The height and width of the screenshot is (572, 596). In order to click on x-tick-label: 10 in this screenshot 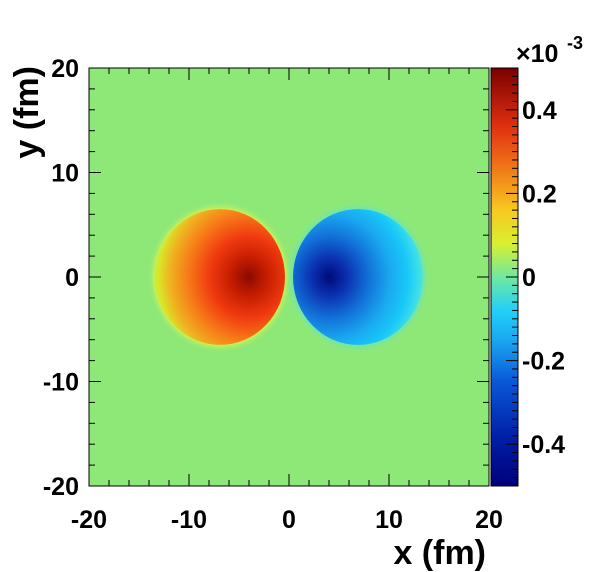, I will do `click(389, 520)`.